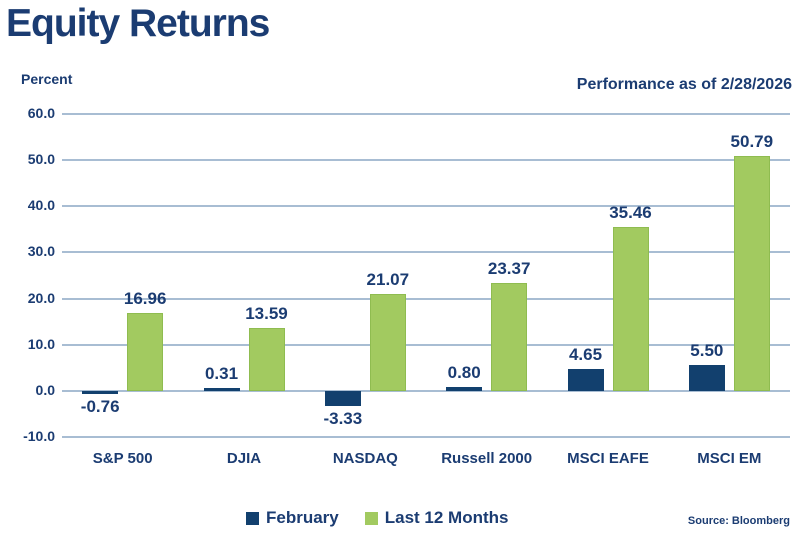 This screenshot has height=545, width=800. I want to click on bar-value-label: 21.07, so click(388, 279).